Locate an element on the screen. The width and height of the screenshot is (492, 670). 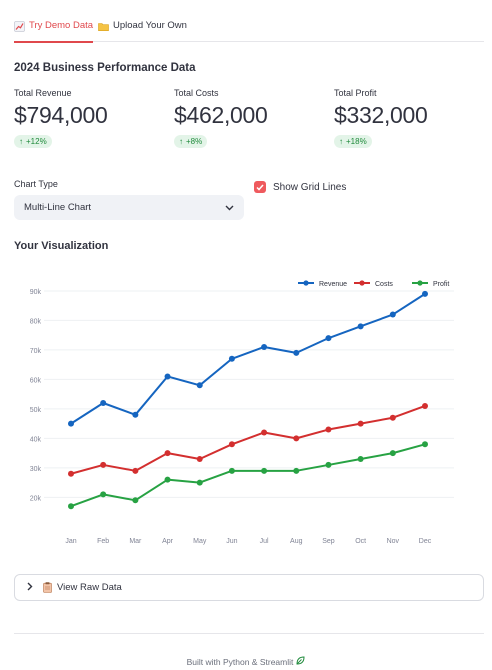
x-tick-label: Apr is located at coordinates (168, 541).